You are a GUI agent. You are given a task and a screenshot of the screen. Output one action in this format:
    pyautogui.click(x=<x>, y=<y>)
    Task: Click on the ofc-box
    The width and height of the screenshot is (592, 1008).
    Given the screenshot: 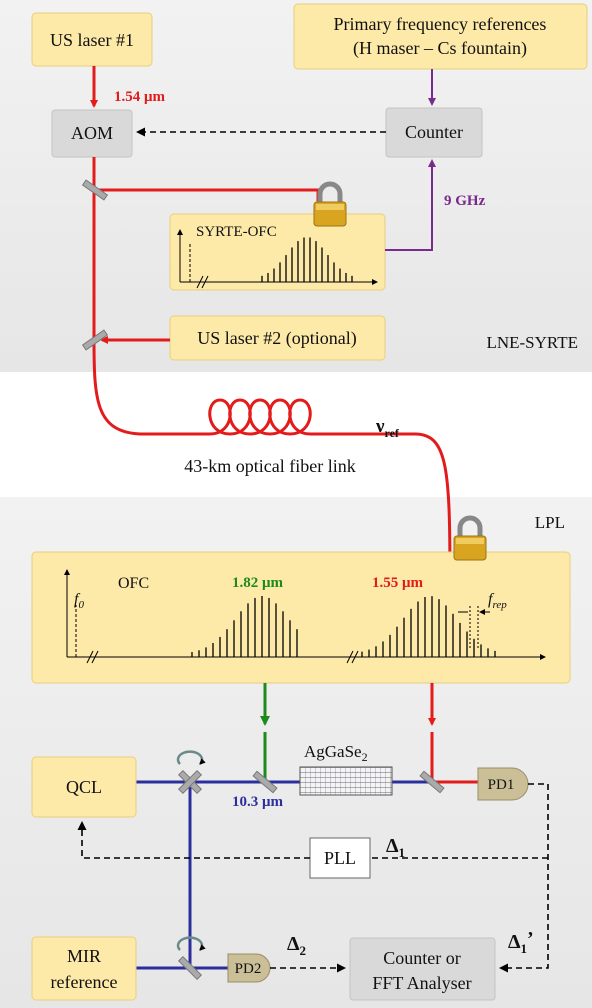 What is the action you would take?
    pyautogui.click(x=301, y=617)
    